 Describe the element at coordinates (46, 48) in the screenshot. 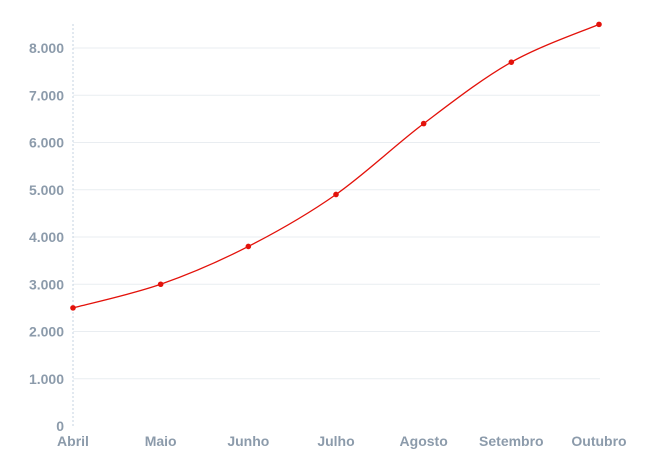

I see `y-tick-label: 8.000` at that location.